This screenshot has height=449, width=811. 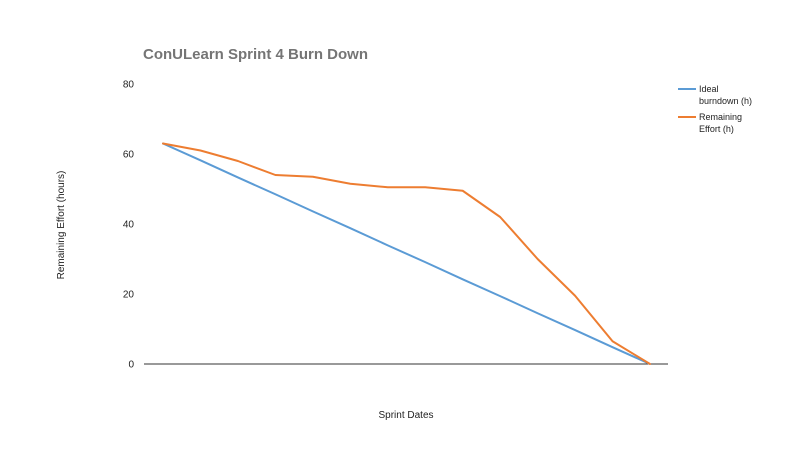 I want to click on y-axis-ticks: 0 20 40 60 80, so click(x=129, y=225).